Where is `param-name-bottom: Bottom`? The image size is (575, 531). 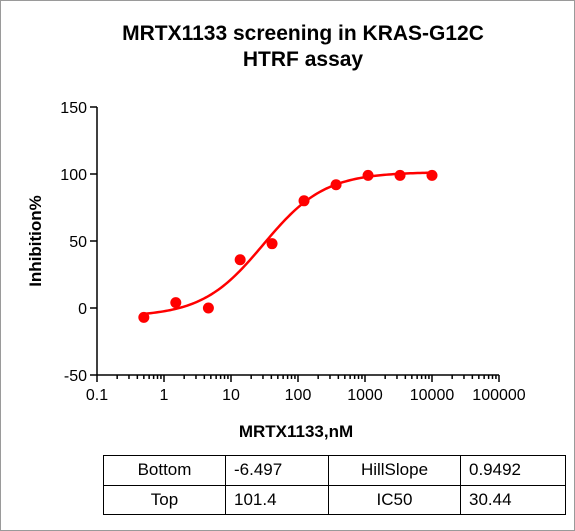
param-name-bottom: Bottom is located at coordinates (164, 470).